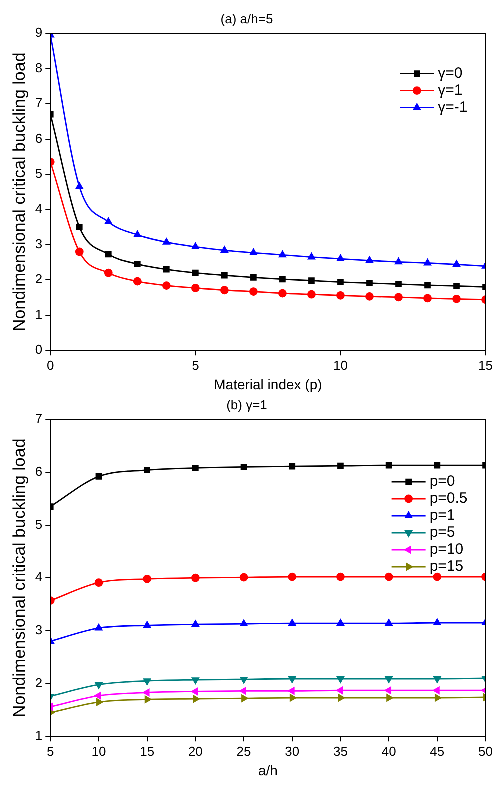 The height and width of the screenshot is (790, 504). Describe the element at coordinates (453, 107) in the screenshot. I see `legend-label: γ=-1` at that location.